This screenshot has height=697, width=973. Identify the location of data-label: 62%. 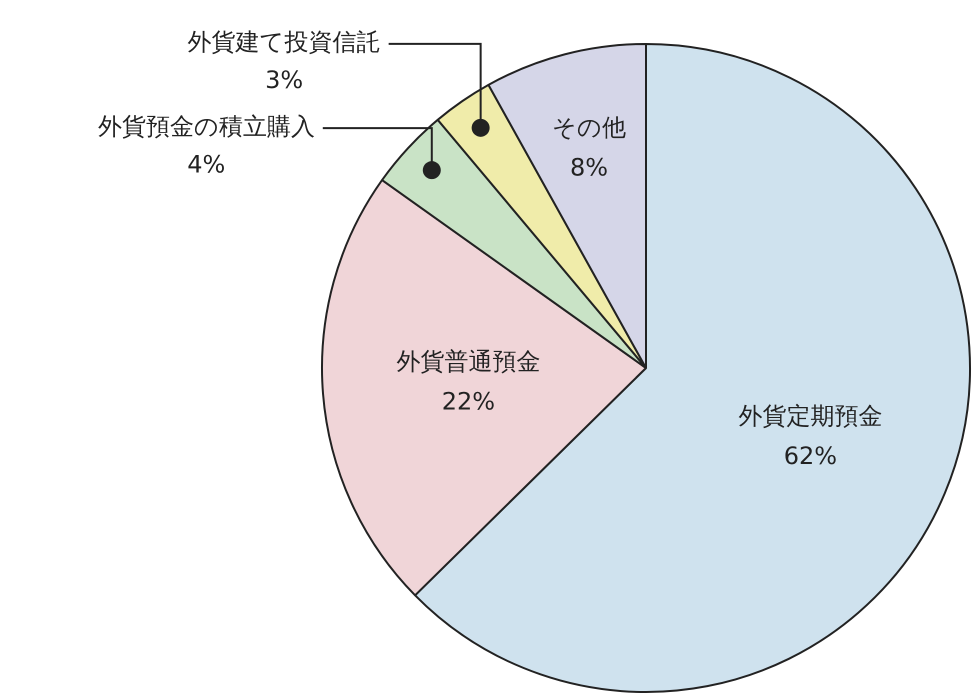
(811, 456).